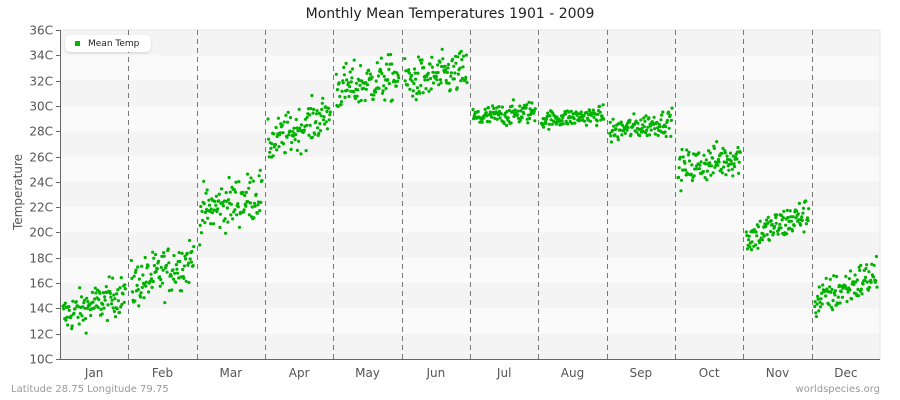 This screenshot has height=400, width=900. What do you see at coordinates (114, 43) in the screenshot?
I see `legend-label: Mean Temp` at bounding box center [114, 43].